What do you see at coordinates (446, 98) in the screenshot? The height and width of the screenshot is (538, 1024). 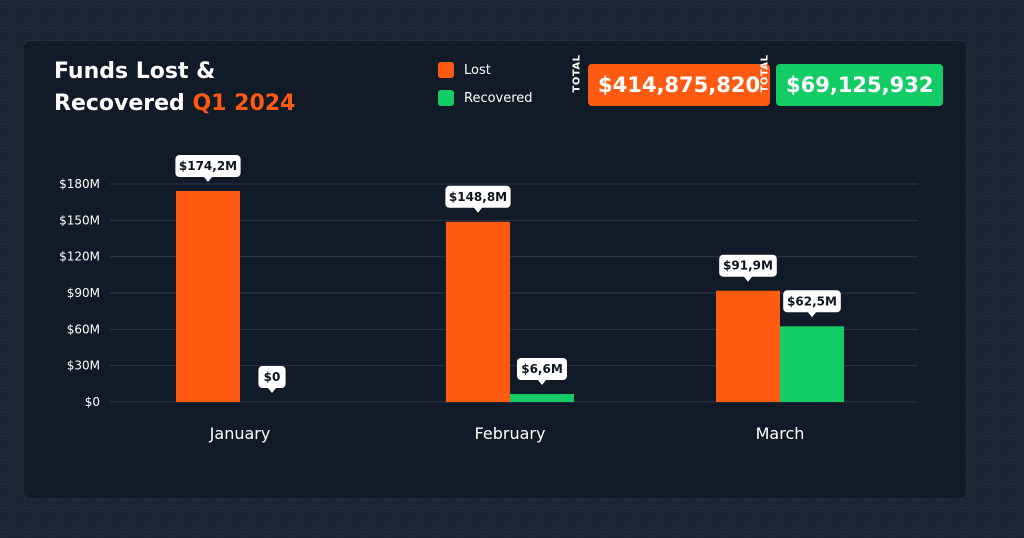 I see `legend-swatch-recovered` at bounding box center [446, 98].